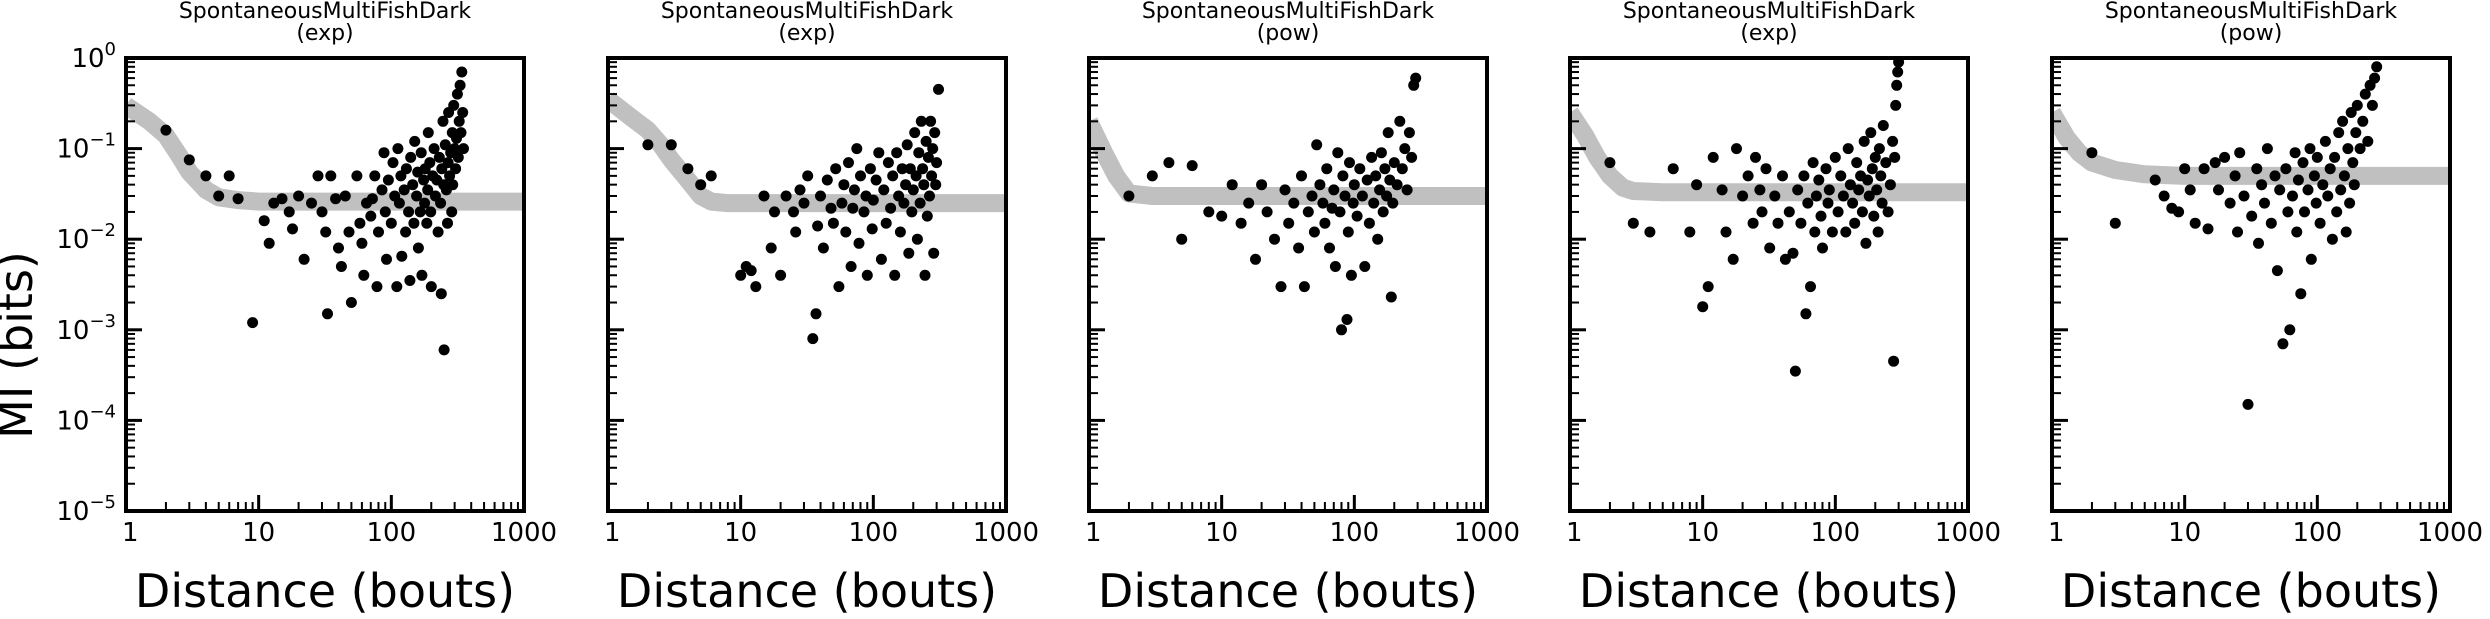 The height and width of the screenshot is (619, 2490). What do you see at coordinates (2251, 284) in the screenshot?
I see `plot-frame` at bounding box center [2251, 284].